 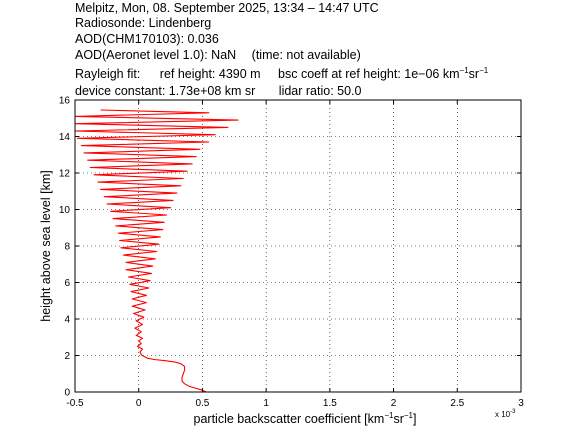 What do you see at coordinates (67, 356) in the screenshot?
I see `y-tick-label: 2` at bounding box center [67, 356].